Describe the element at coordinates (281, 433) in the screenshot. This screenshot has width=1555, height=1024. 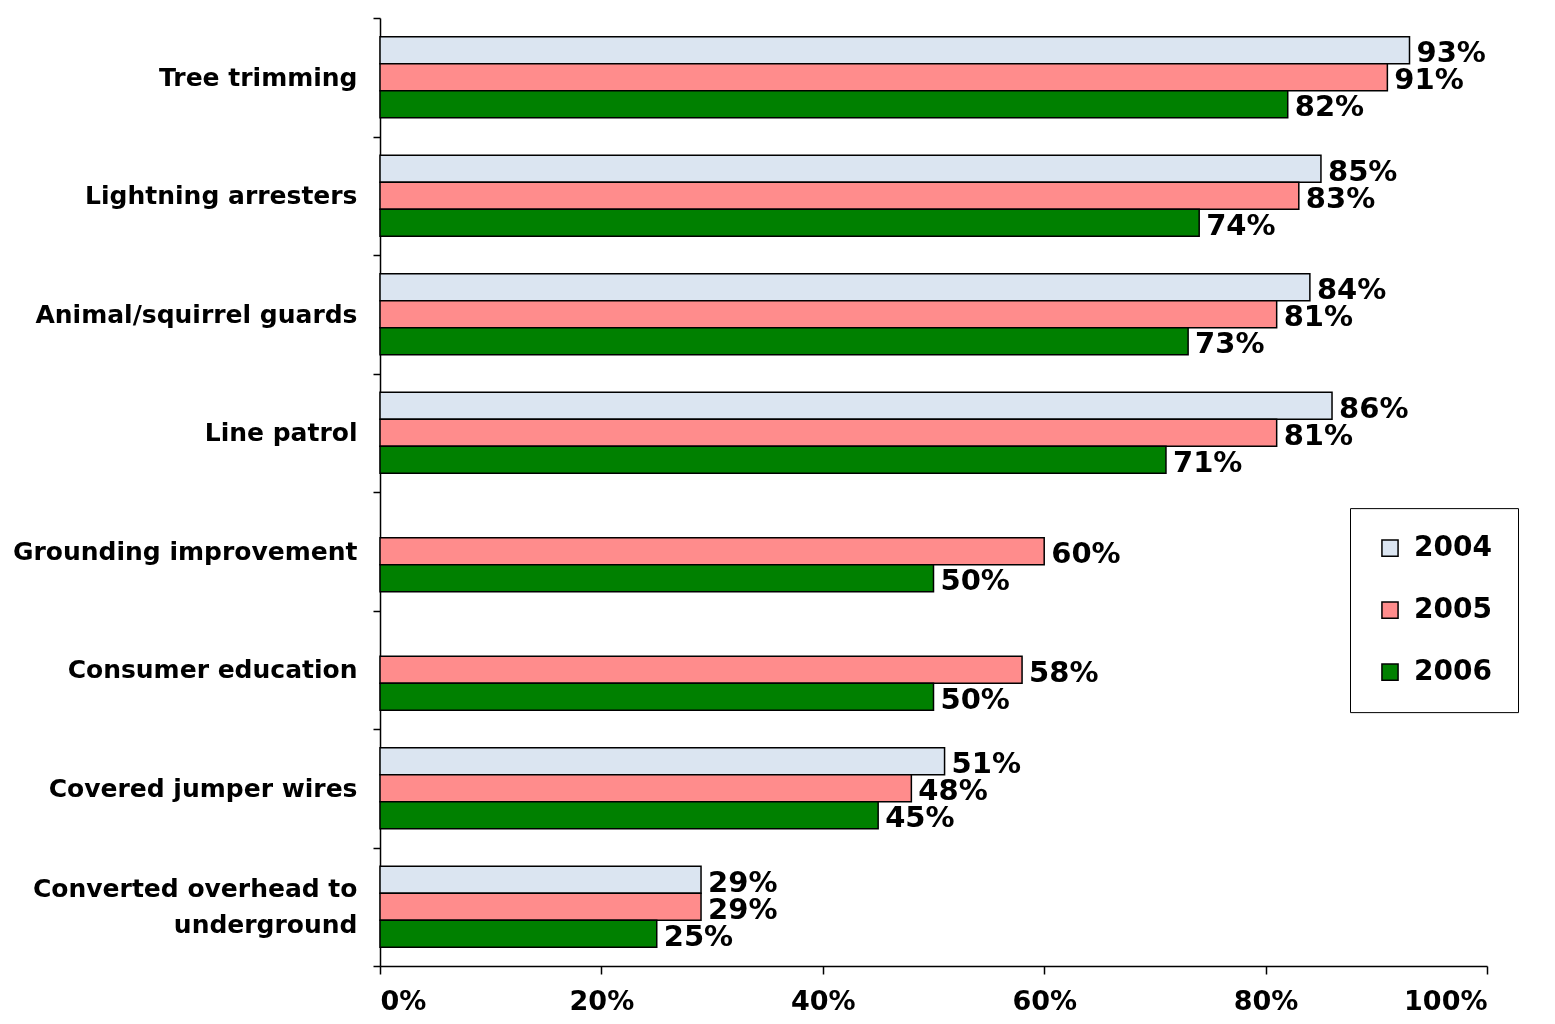
I see `y-tick-label: Line patrol` at that location.